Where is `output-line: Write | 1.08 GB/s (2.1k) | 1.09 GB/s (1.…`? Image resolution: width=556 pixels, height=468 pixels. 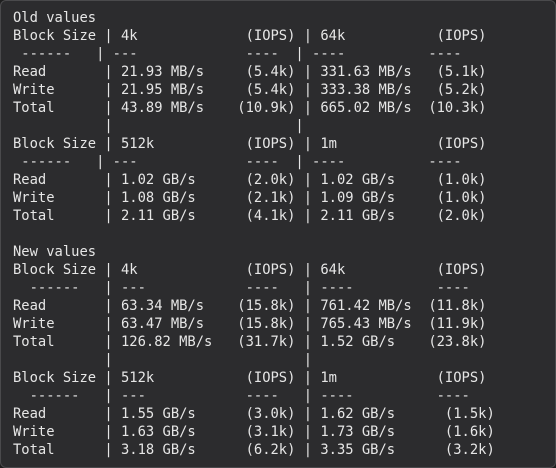 output-line: Write | 1.08 GB/s (2.1k) | 1.09 GB/s (1.… is located at coordinates (250, 198).